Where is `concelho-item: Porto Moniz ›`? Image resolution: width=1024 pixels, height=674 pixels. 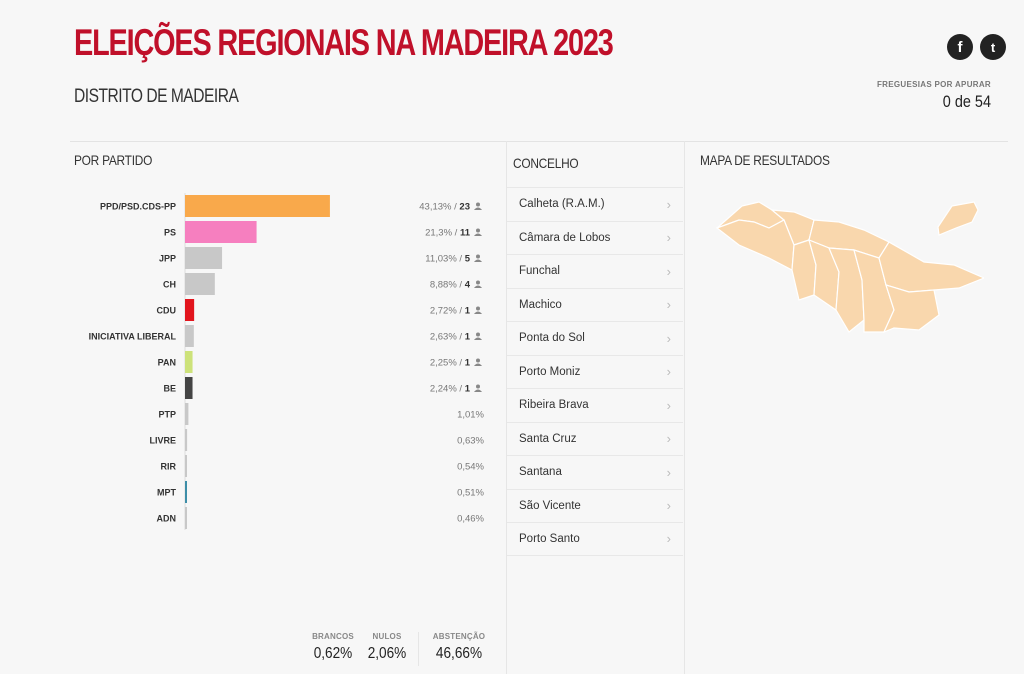
concelho-item: Porto Moniz › is located at coordinates (595, 371).